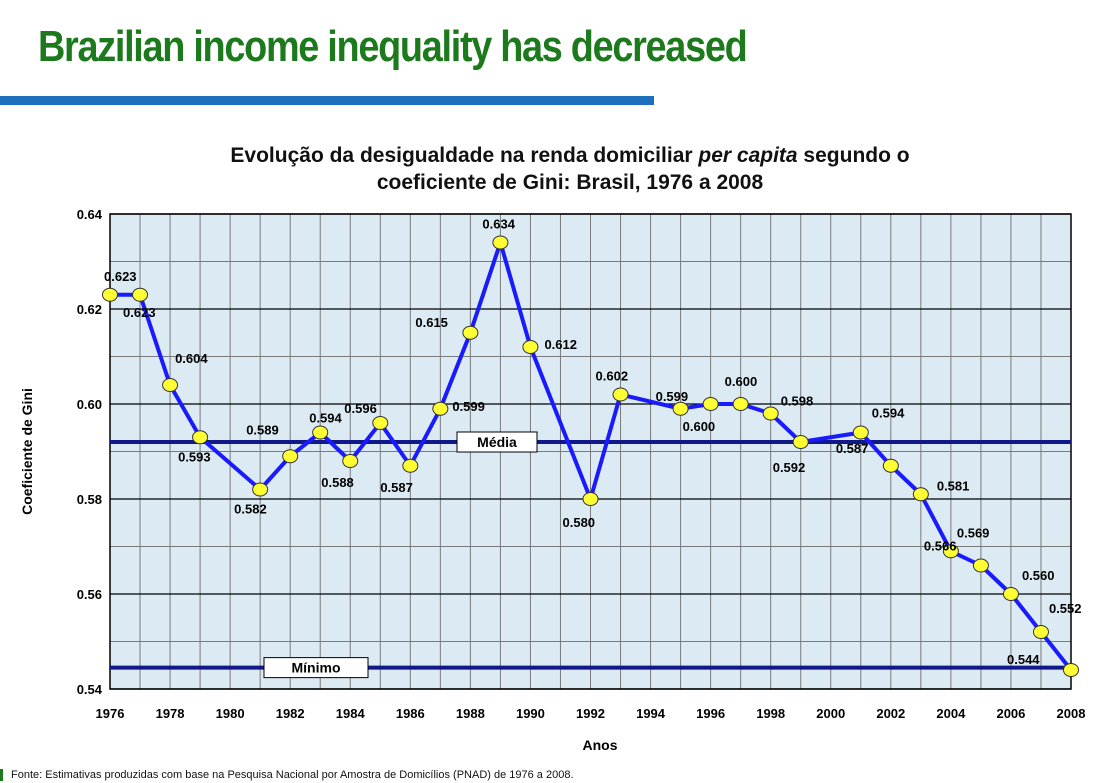 This screenshot has height=783, width=1098. I want to click on x-tick-label: 2000, so click(830, 713).